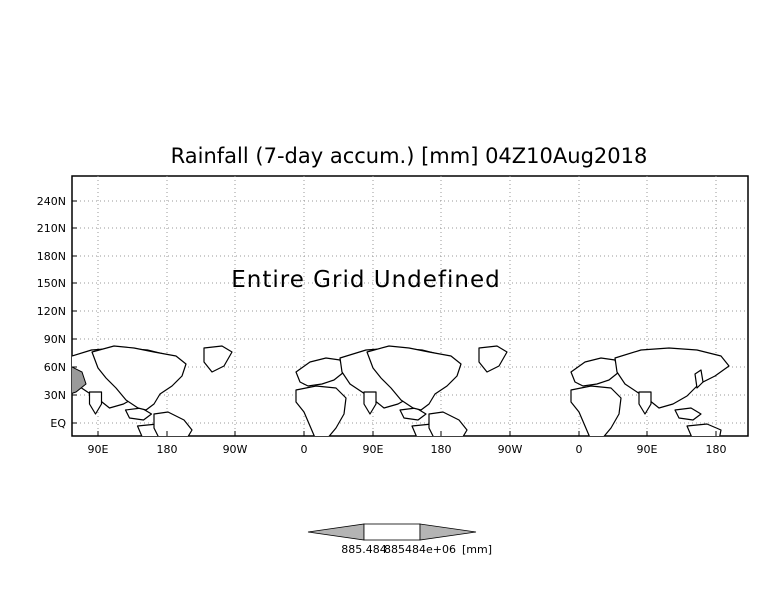 Image resolution: width=784 pixels, height=612 pixels. I want to click on undefined-grid-message: Entire Grid Undefined, so click(366, 280).